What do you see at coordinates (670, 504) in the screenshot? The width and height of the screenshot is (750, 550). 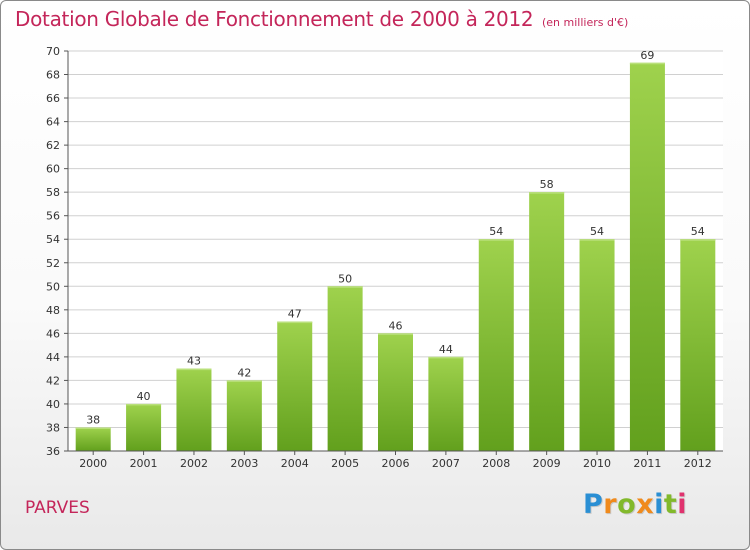 I see `logo-letter: t` at bounding box center [670, 504].